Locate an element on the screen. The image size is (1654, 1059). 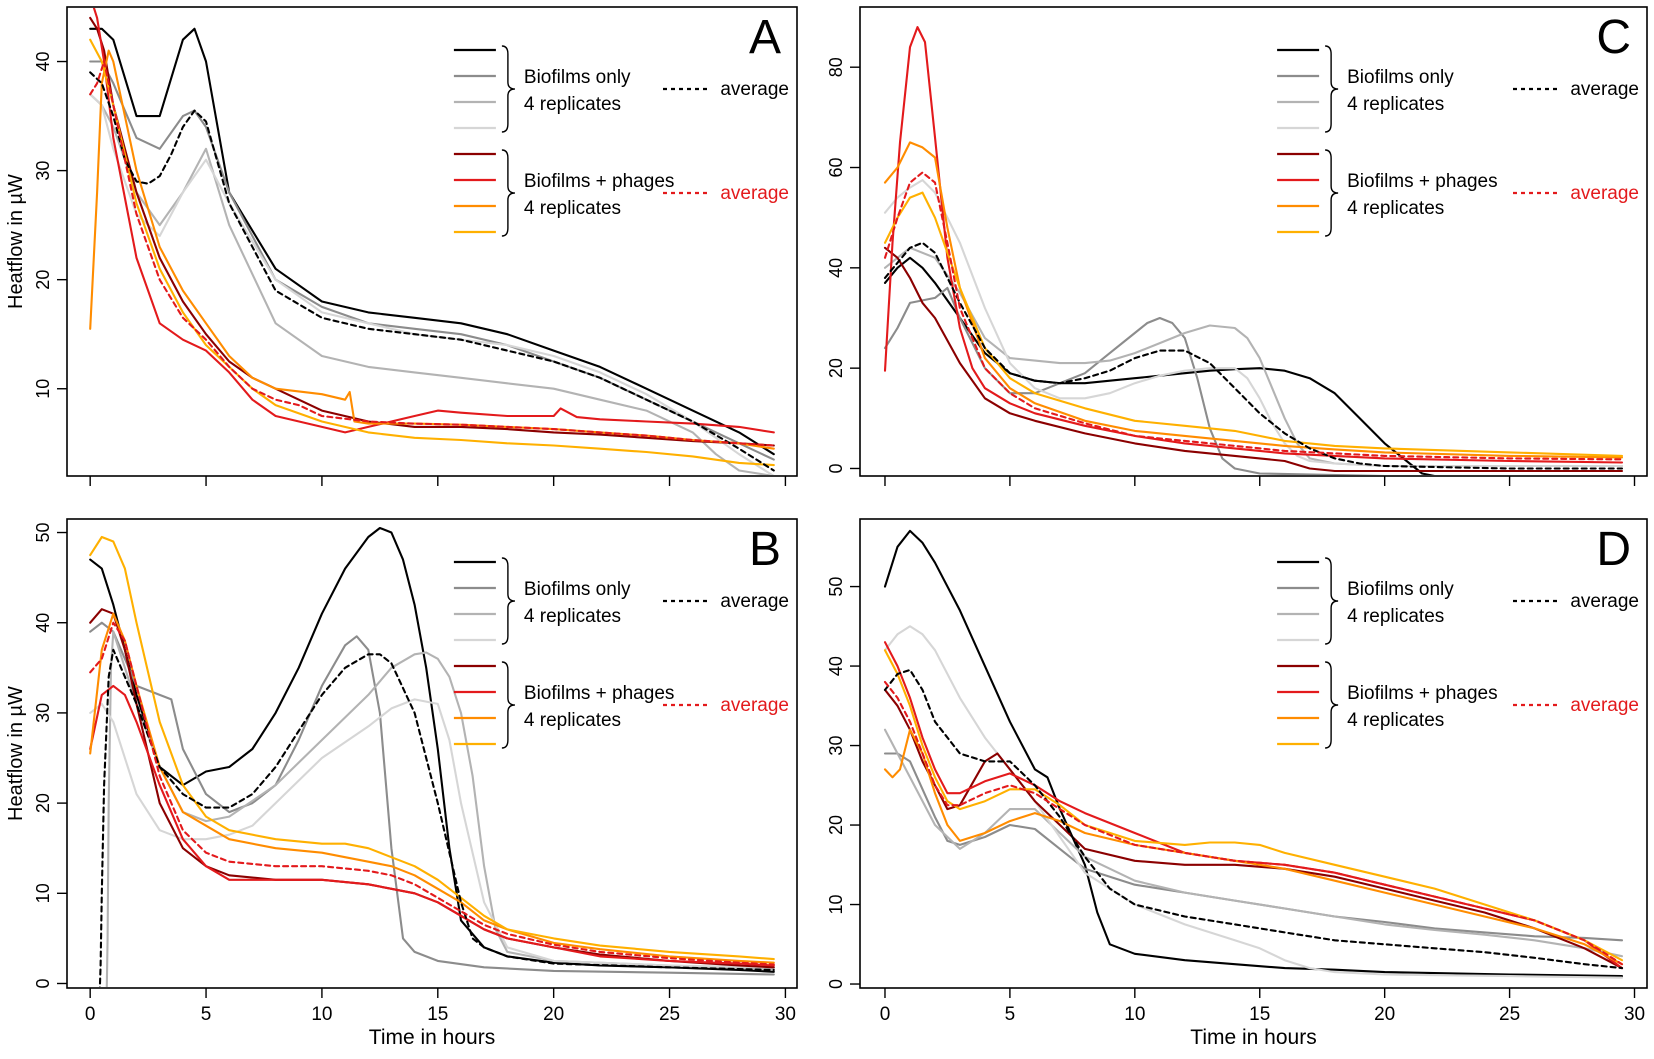
y-tick-label-B-40: 40 is located at coordinates (43, 623).